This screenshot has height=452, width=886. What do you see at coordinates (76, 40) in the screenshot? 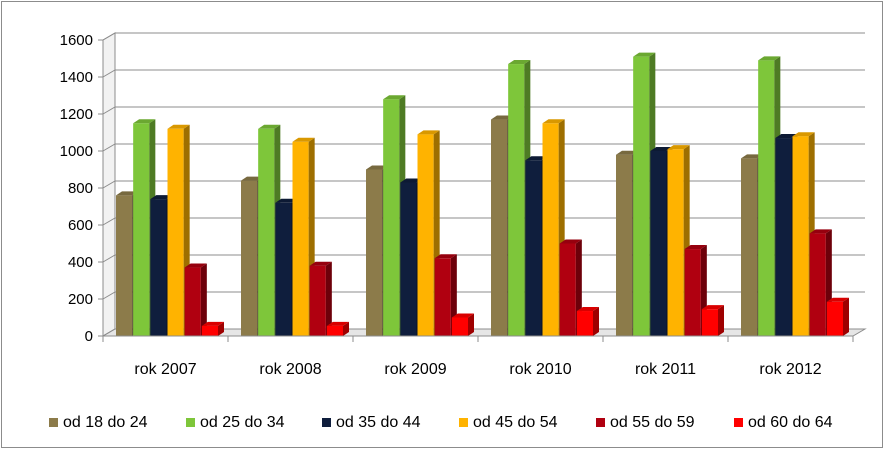
I see `y-tick-label: 1600` at bounding box center [76, 40].